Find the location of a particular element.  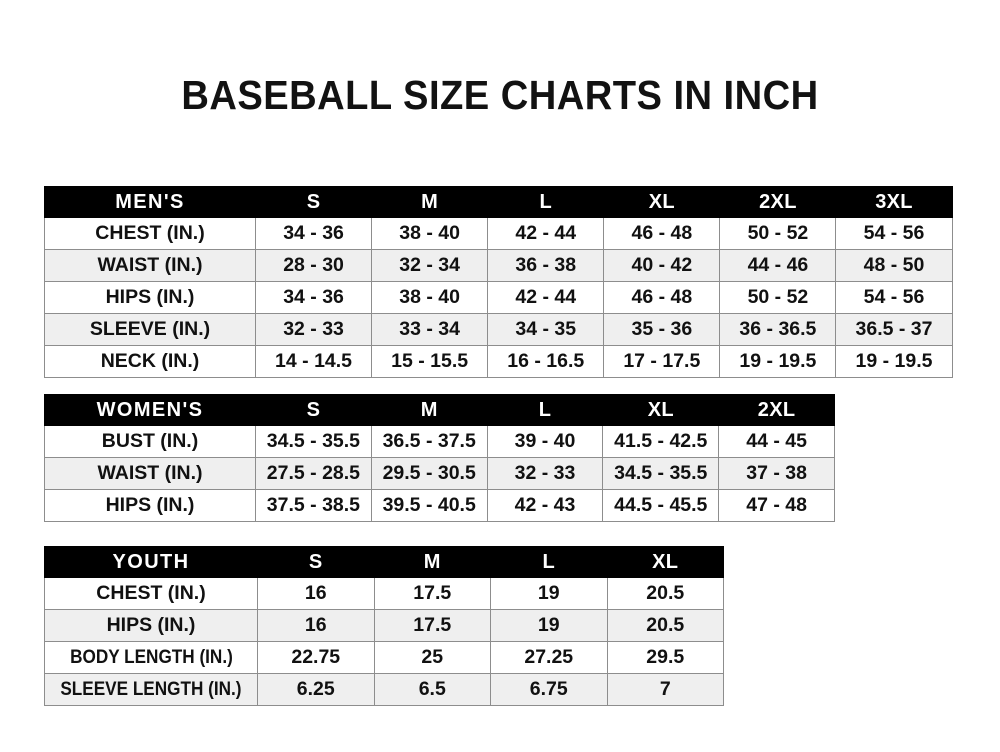

measurement-value: 6.25 is located at coordinates (316, 689).